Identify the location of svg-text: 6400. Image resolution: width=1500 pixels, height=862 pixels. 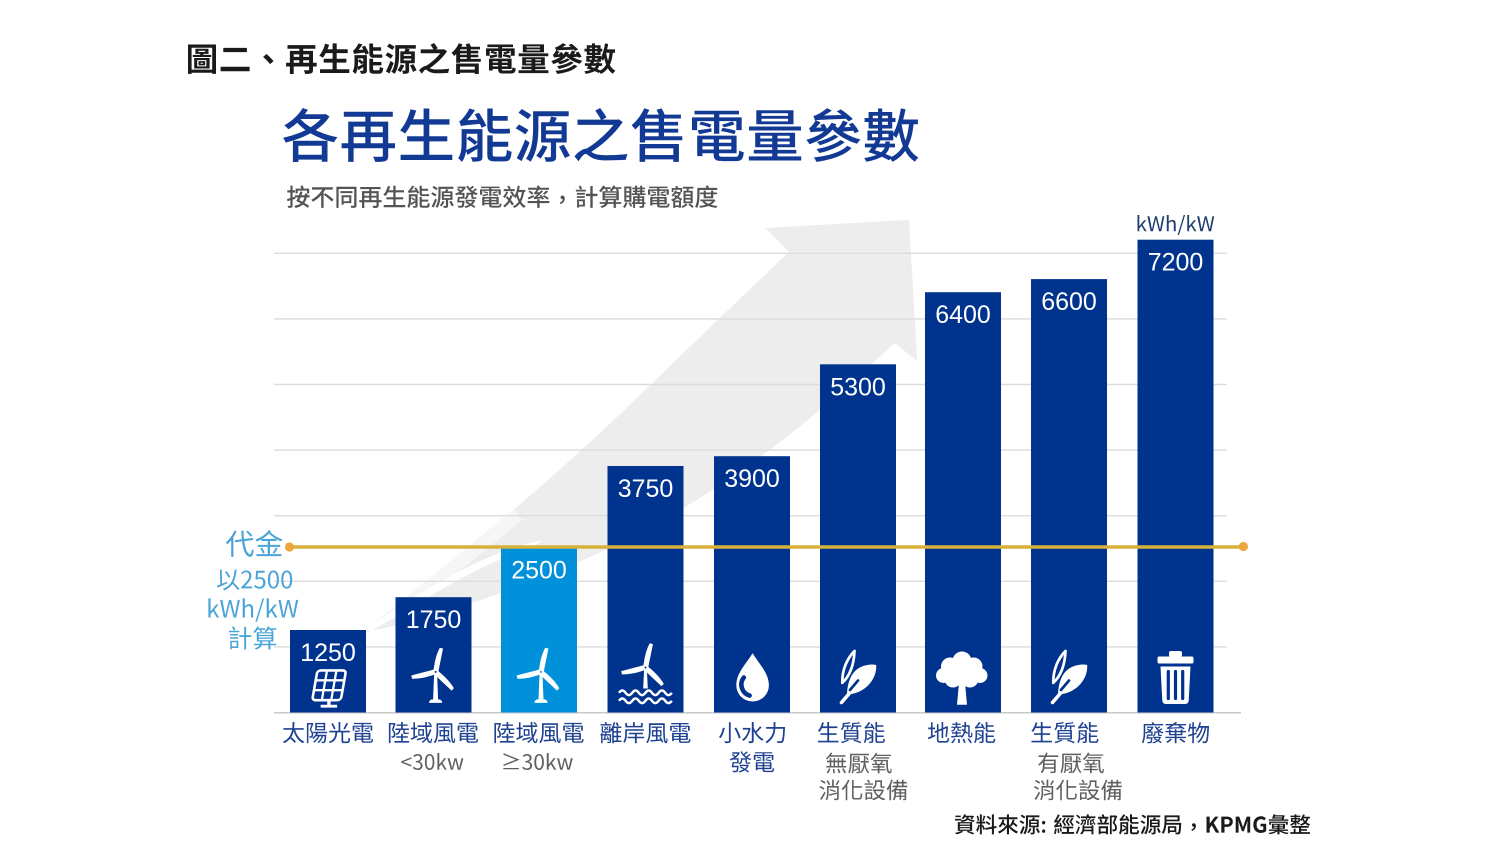
(963, 315).